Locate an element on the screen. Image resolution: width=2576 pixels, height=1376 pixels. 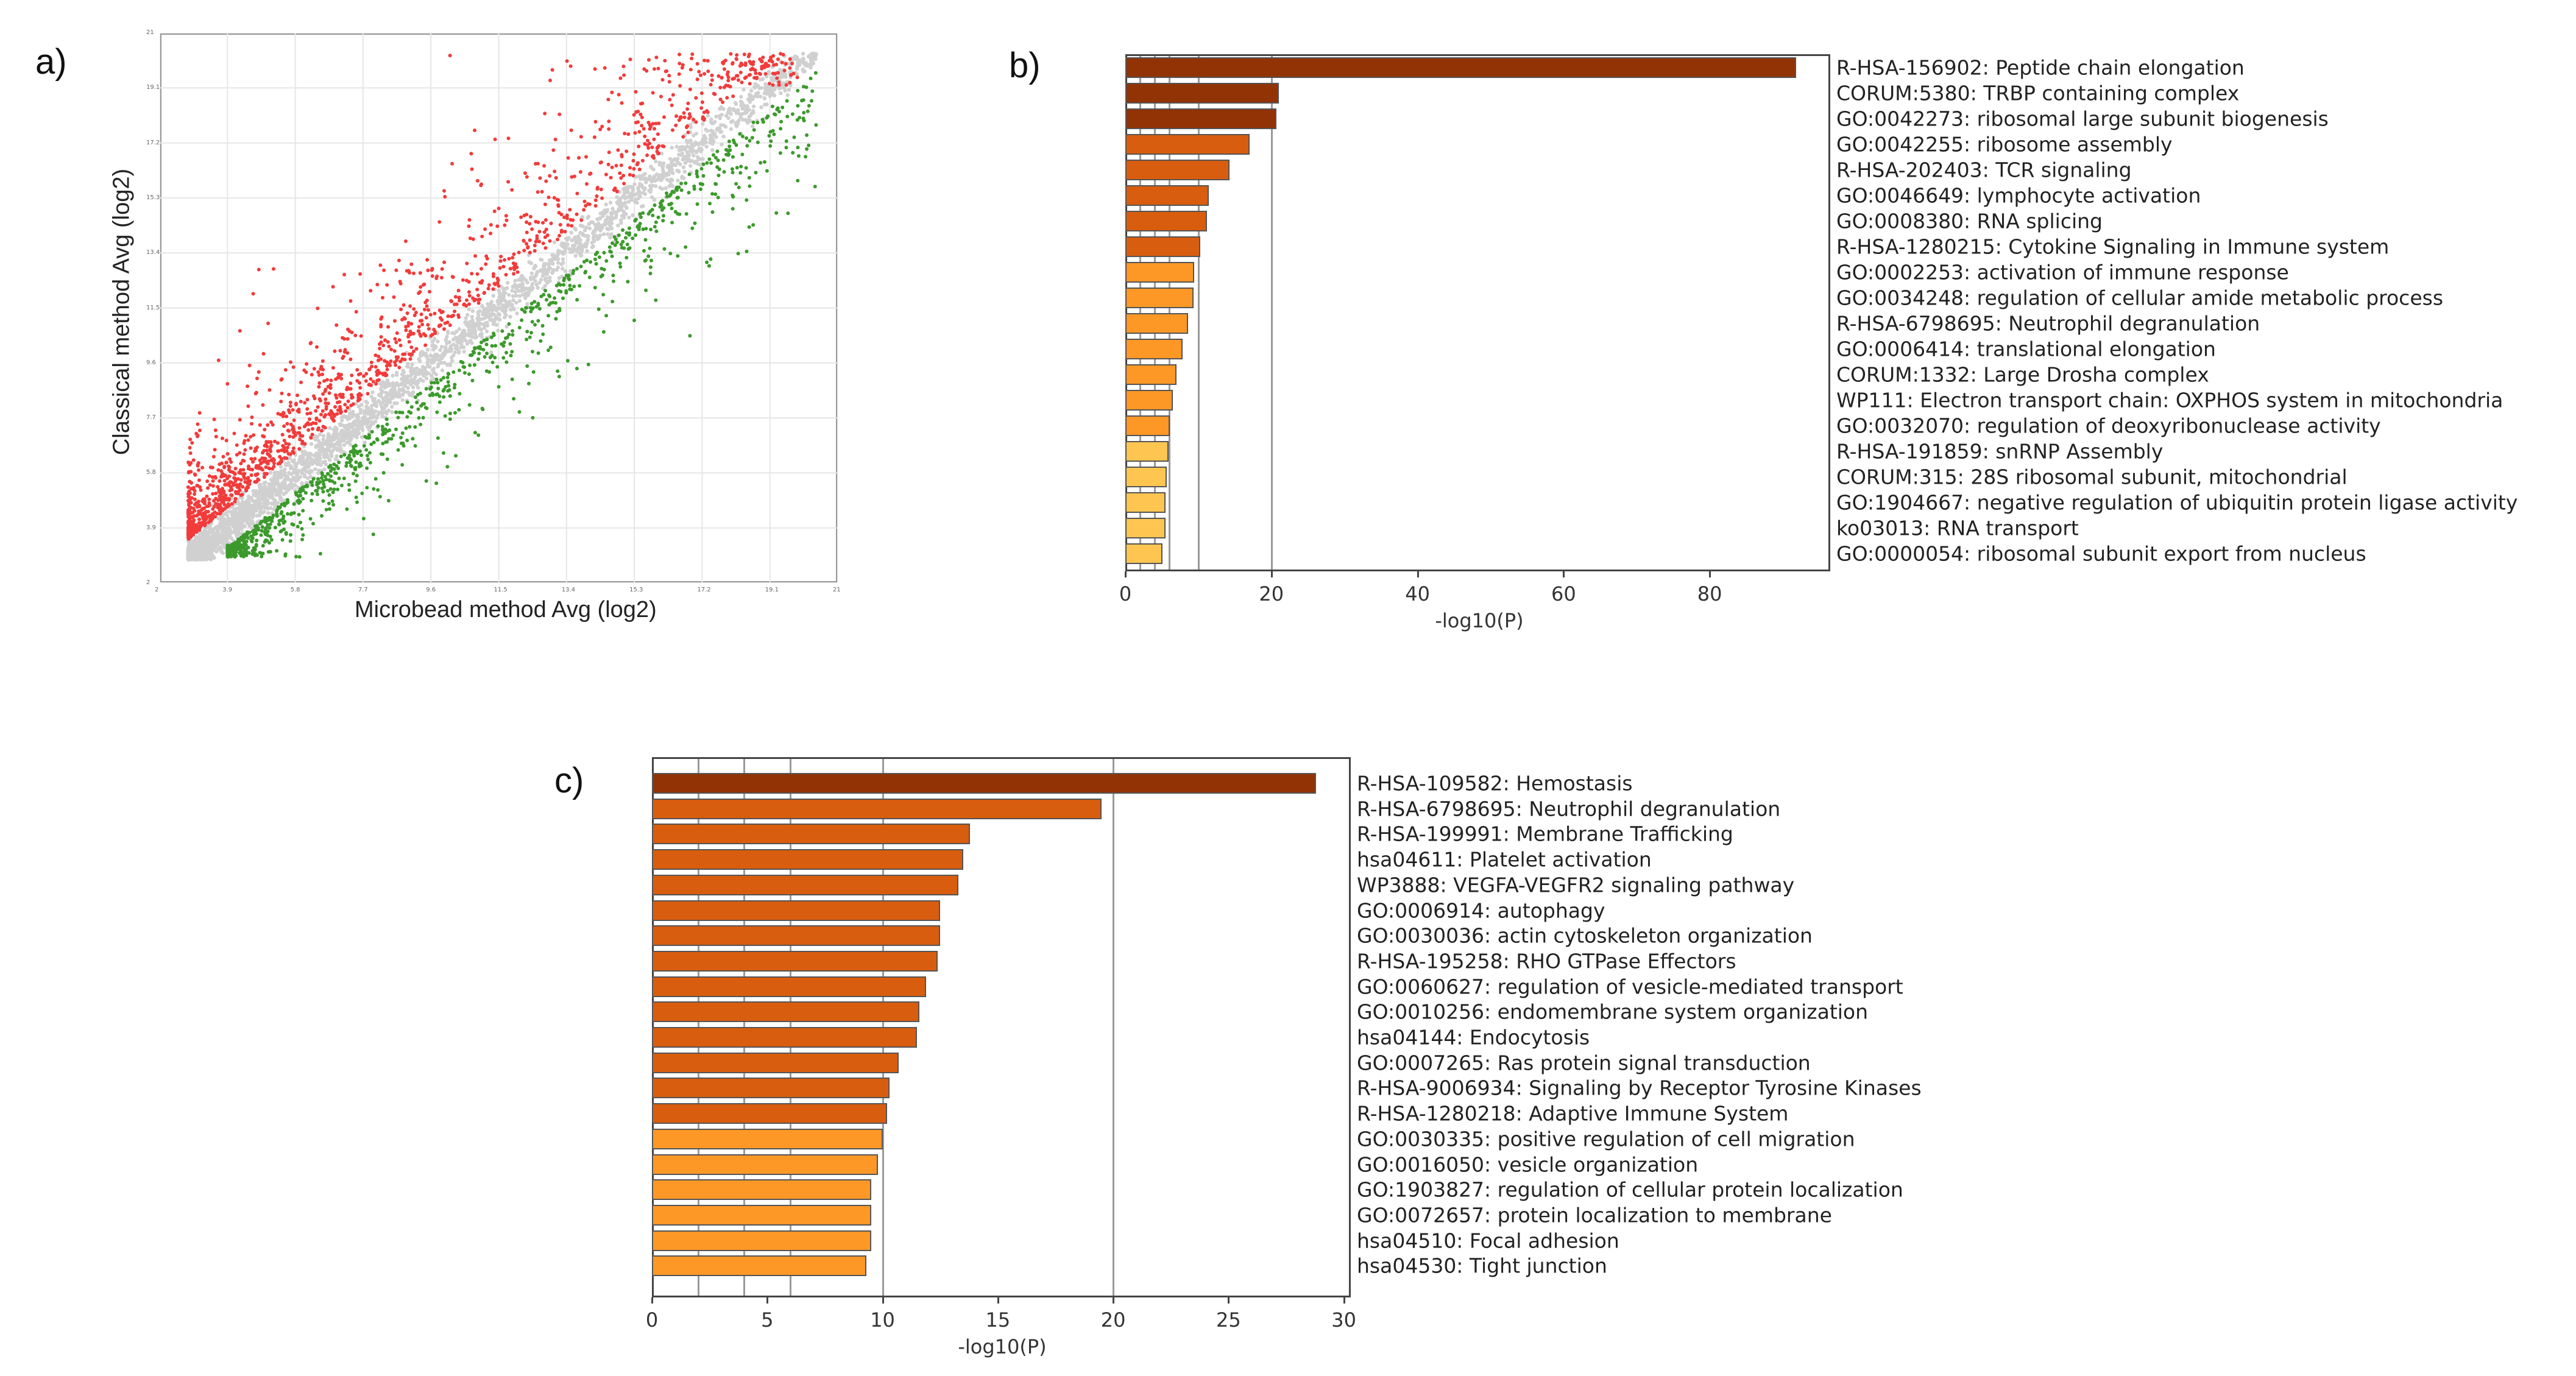
panel-label-b: b) is located at coordinates (1025, 66).